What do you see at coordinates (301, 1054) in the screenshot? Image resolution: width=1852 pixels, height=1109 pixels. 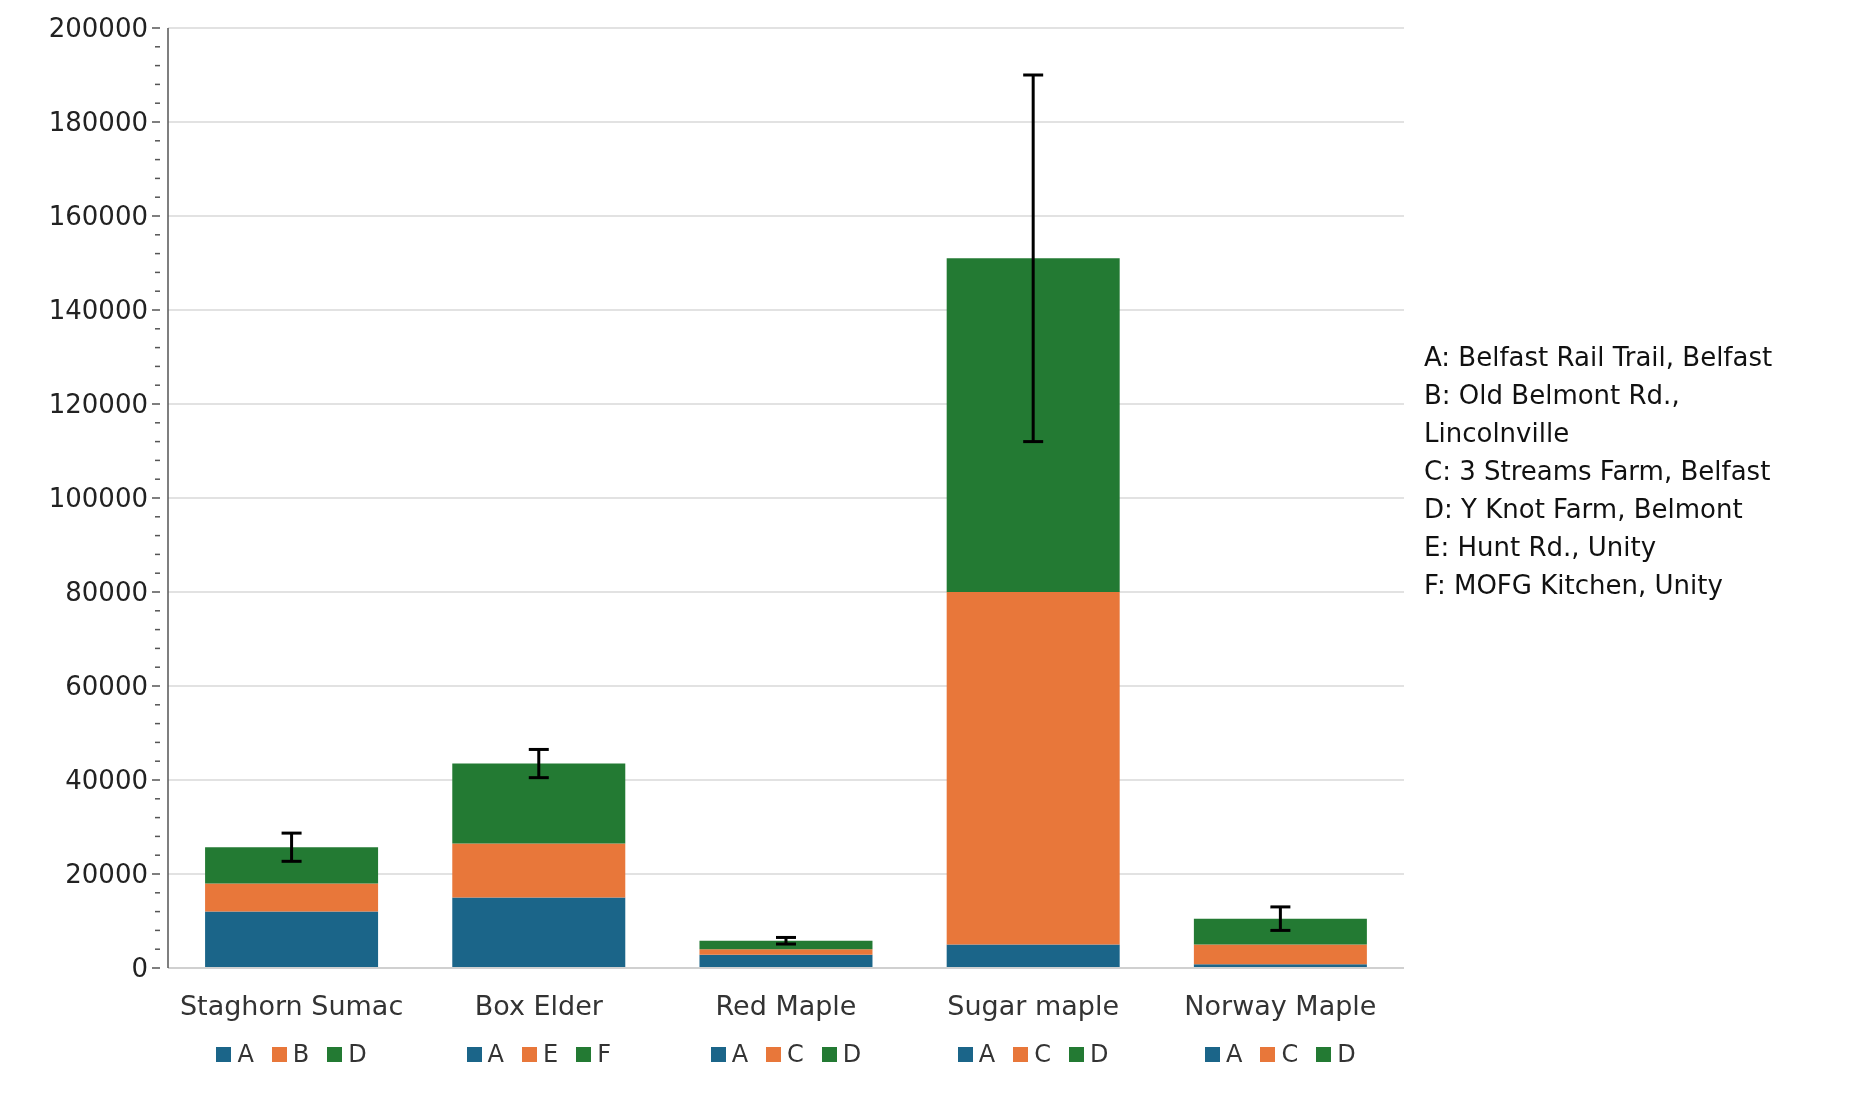 I see `text: B` at bounding box center [301, 1054].